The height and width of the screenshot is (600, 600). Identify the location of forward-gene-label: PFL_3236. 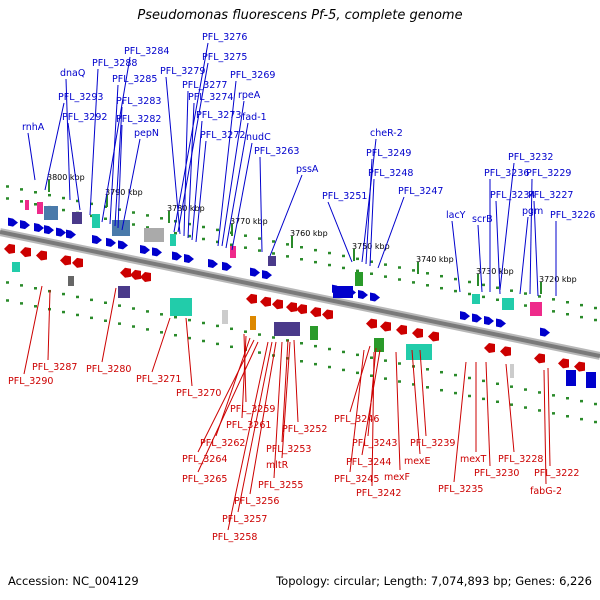
(506, 173).